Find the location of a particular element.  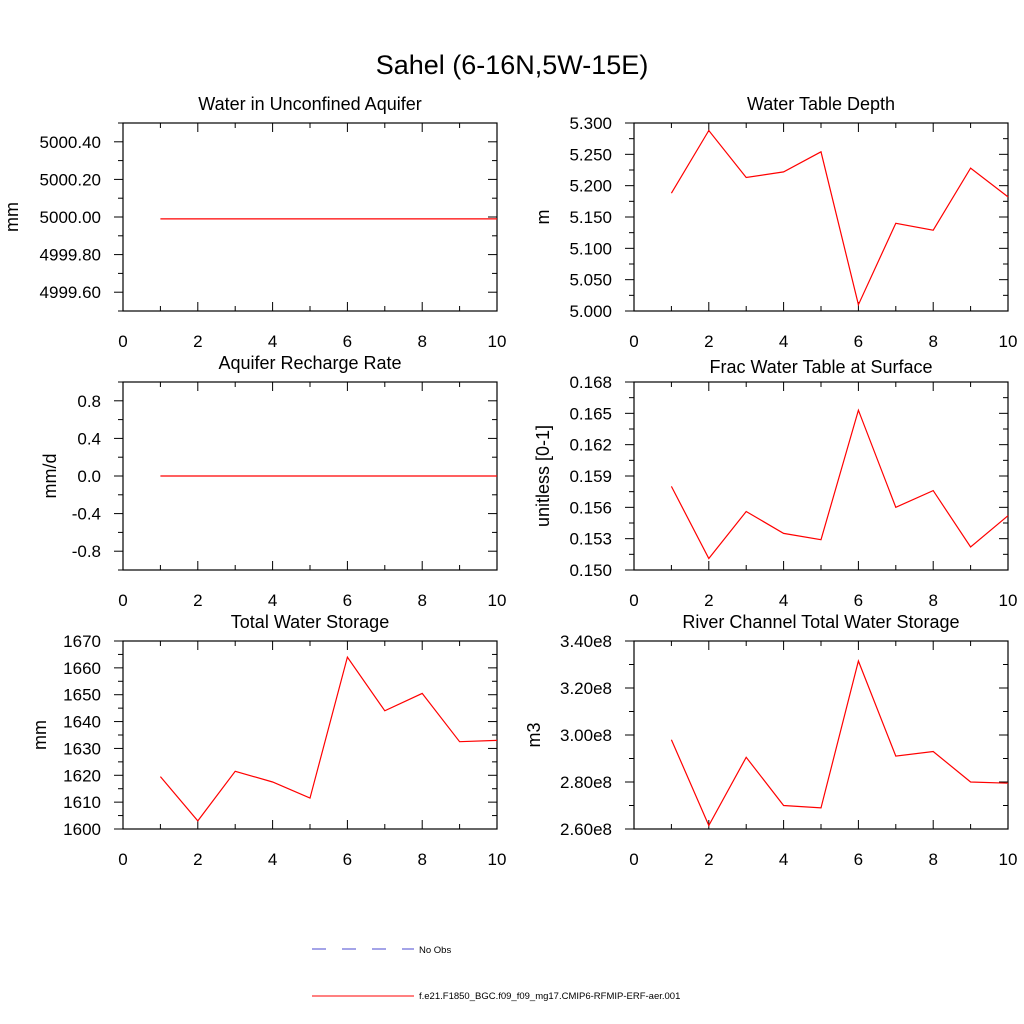

y-tick-label: 0.0 is located at coordinates (89, 476).